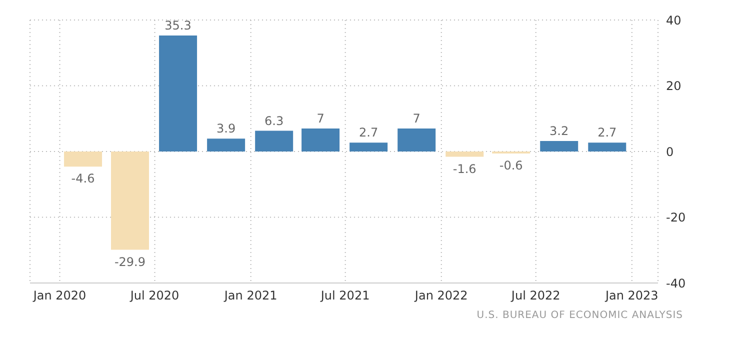 The width and height of the screenshot is (731, 341). Describe the element at coordinates (511, 165) in the screenshot. I see `data-label: -0.6` at that location.